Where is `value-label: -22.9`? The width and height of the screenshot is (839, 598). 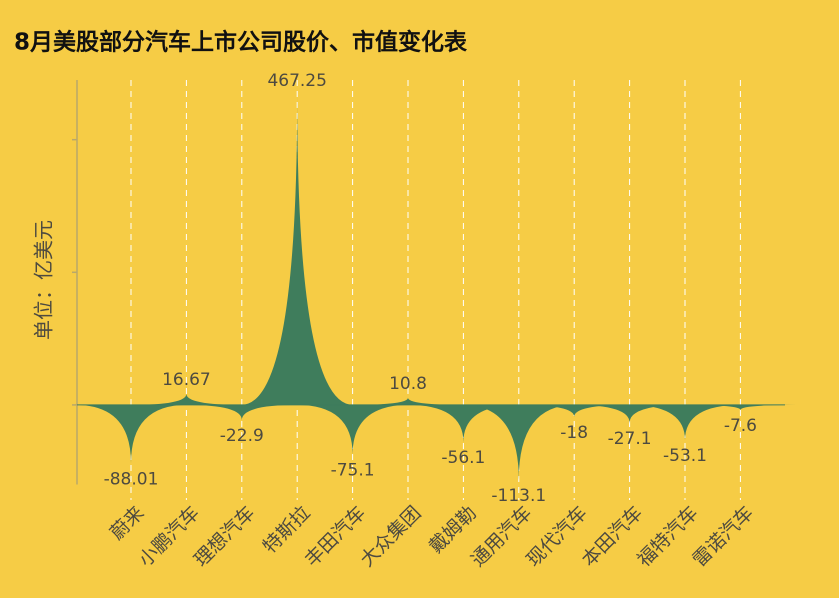
value-label: -22.9 is located at coordinates (242, 436).